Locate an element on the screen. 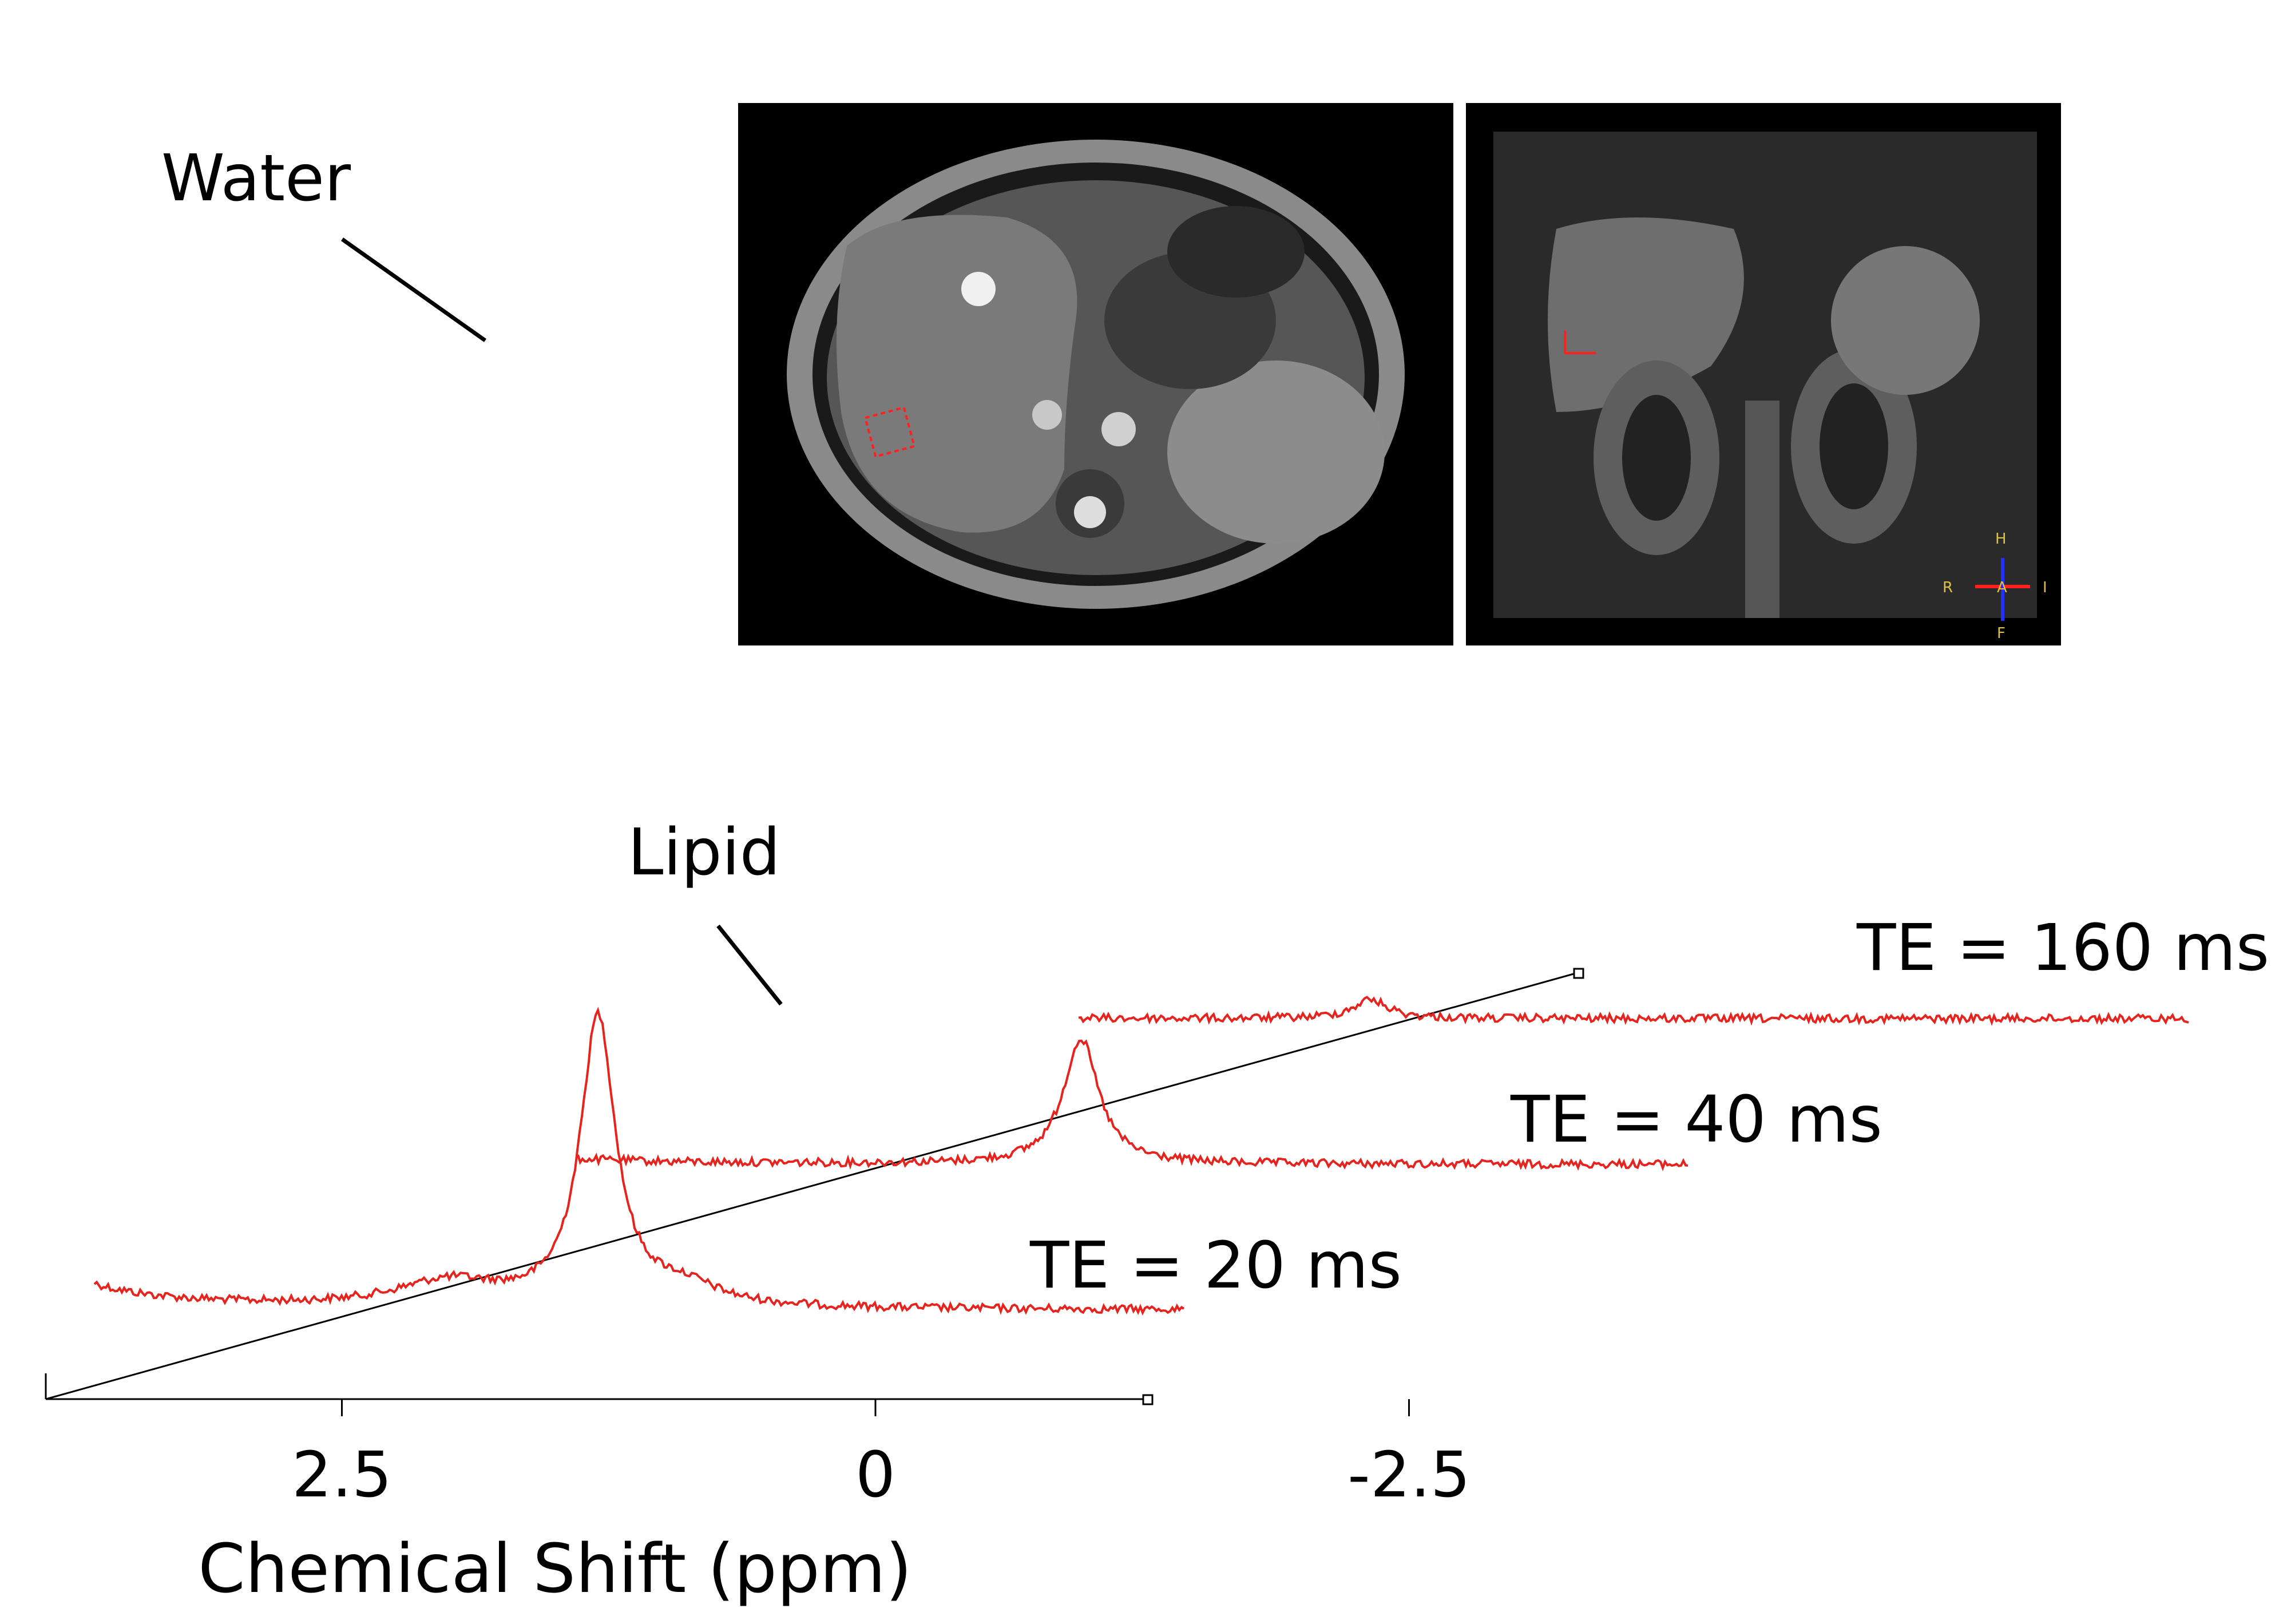  lipid-pointer is located at coordinates (749, 965).